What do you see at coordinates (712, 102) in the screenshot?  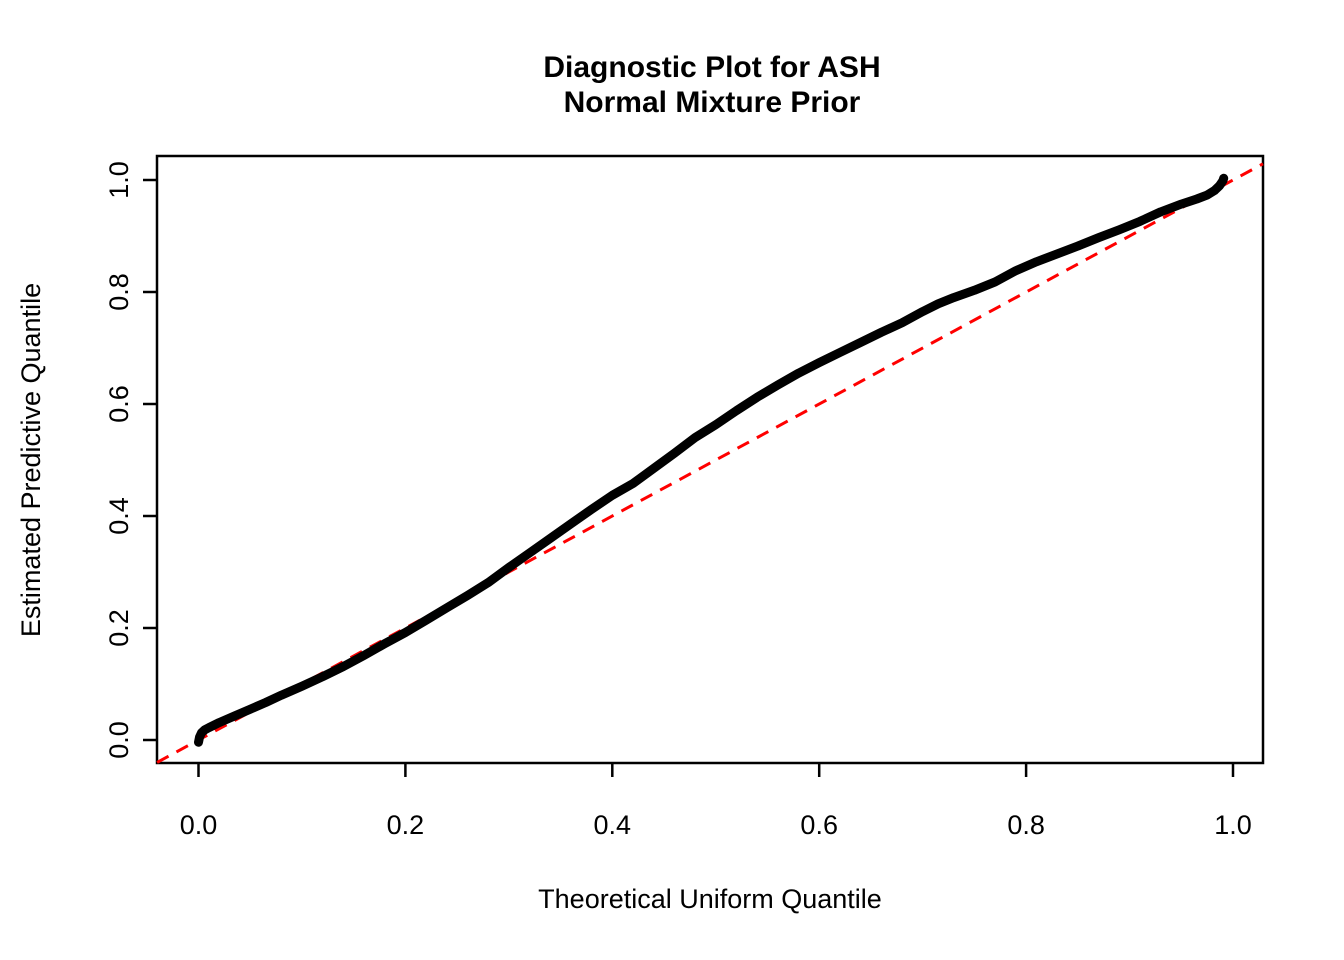 I see `plot-title-line2: Normal Mixture Prior` at bounding box center [712, 102].